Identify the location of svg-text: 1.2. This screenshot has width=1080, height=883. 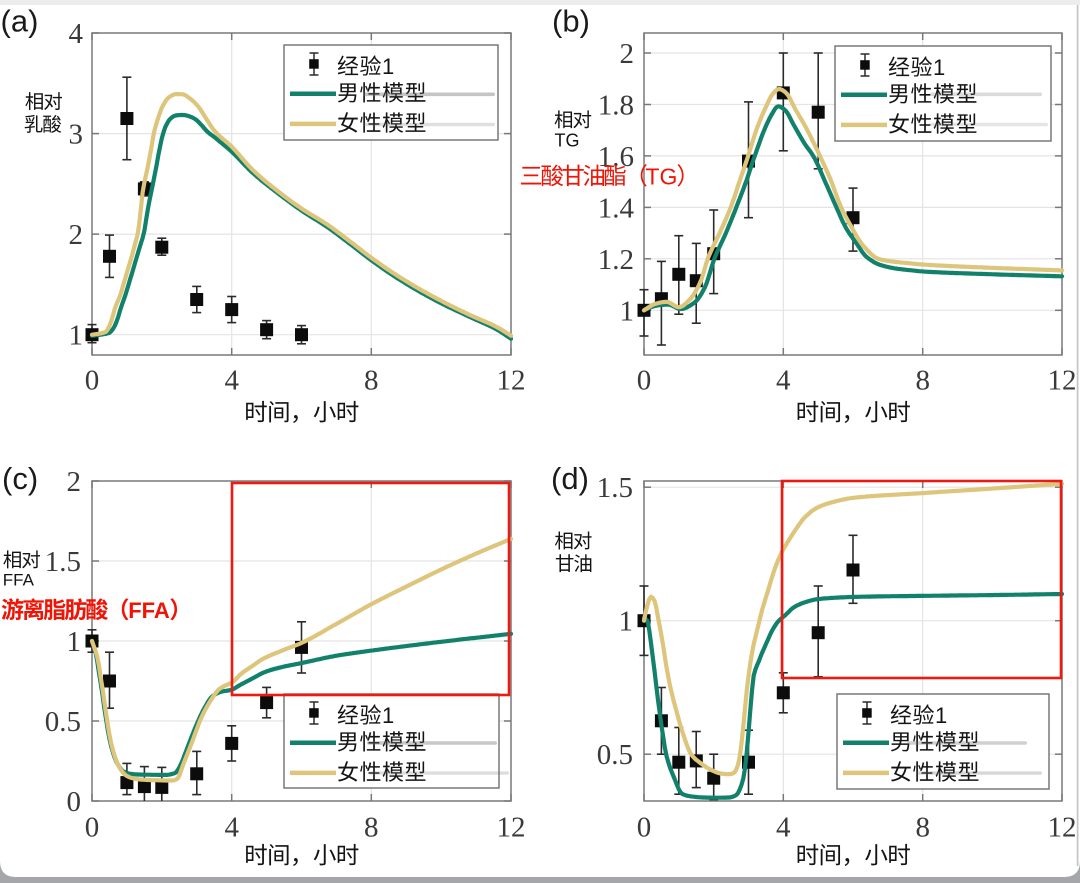
(616, 260).